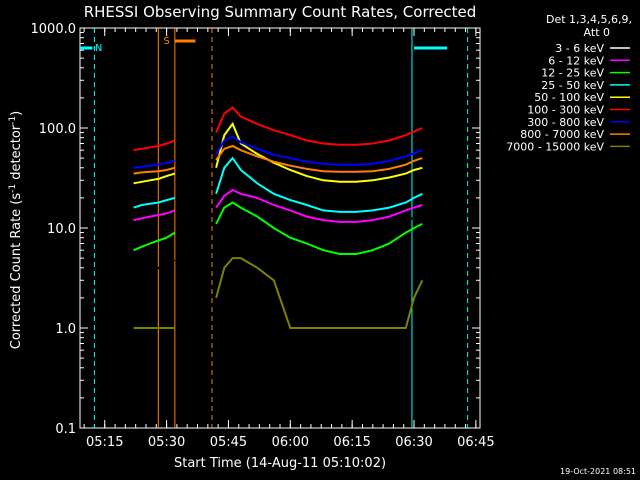 This screenshot has width=640, height=480. Describe the element at coordinates (57, 129) in the screenshot. I see `y-tick-label: 100.0` at that location.